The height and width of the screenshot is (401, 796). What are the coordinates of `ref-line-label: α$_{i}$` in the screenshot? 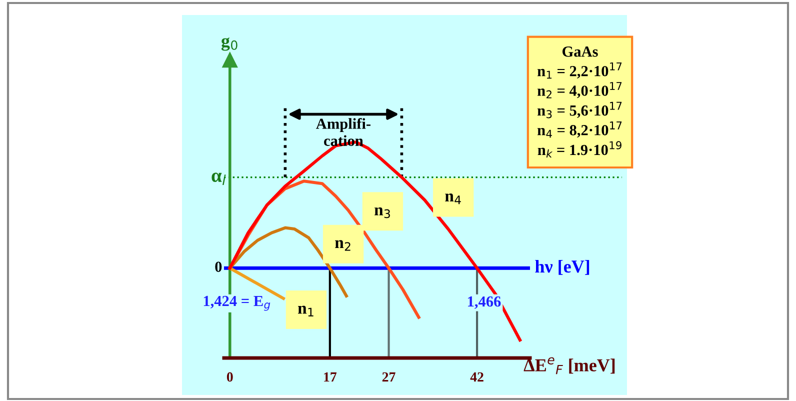 It's located at (219, 179).